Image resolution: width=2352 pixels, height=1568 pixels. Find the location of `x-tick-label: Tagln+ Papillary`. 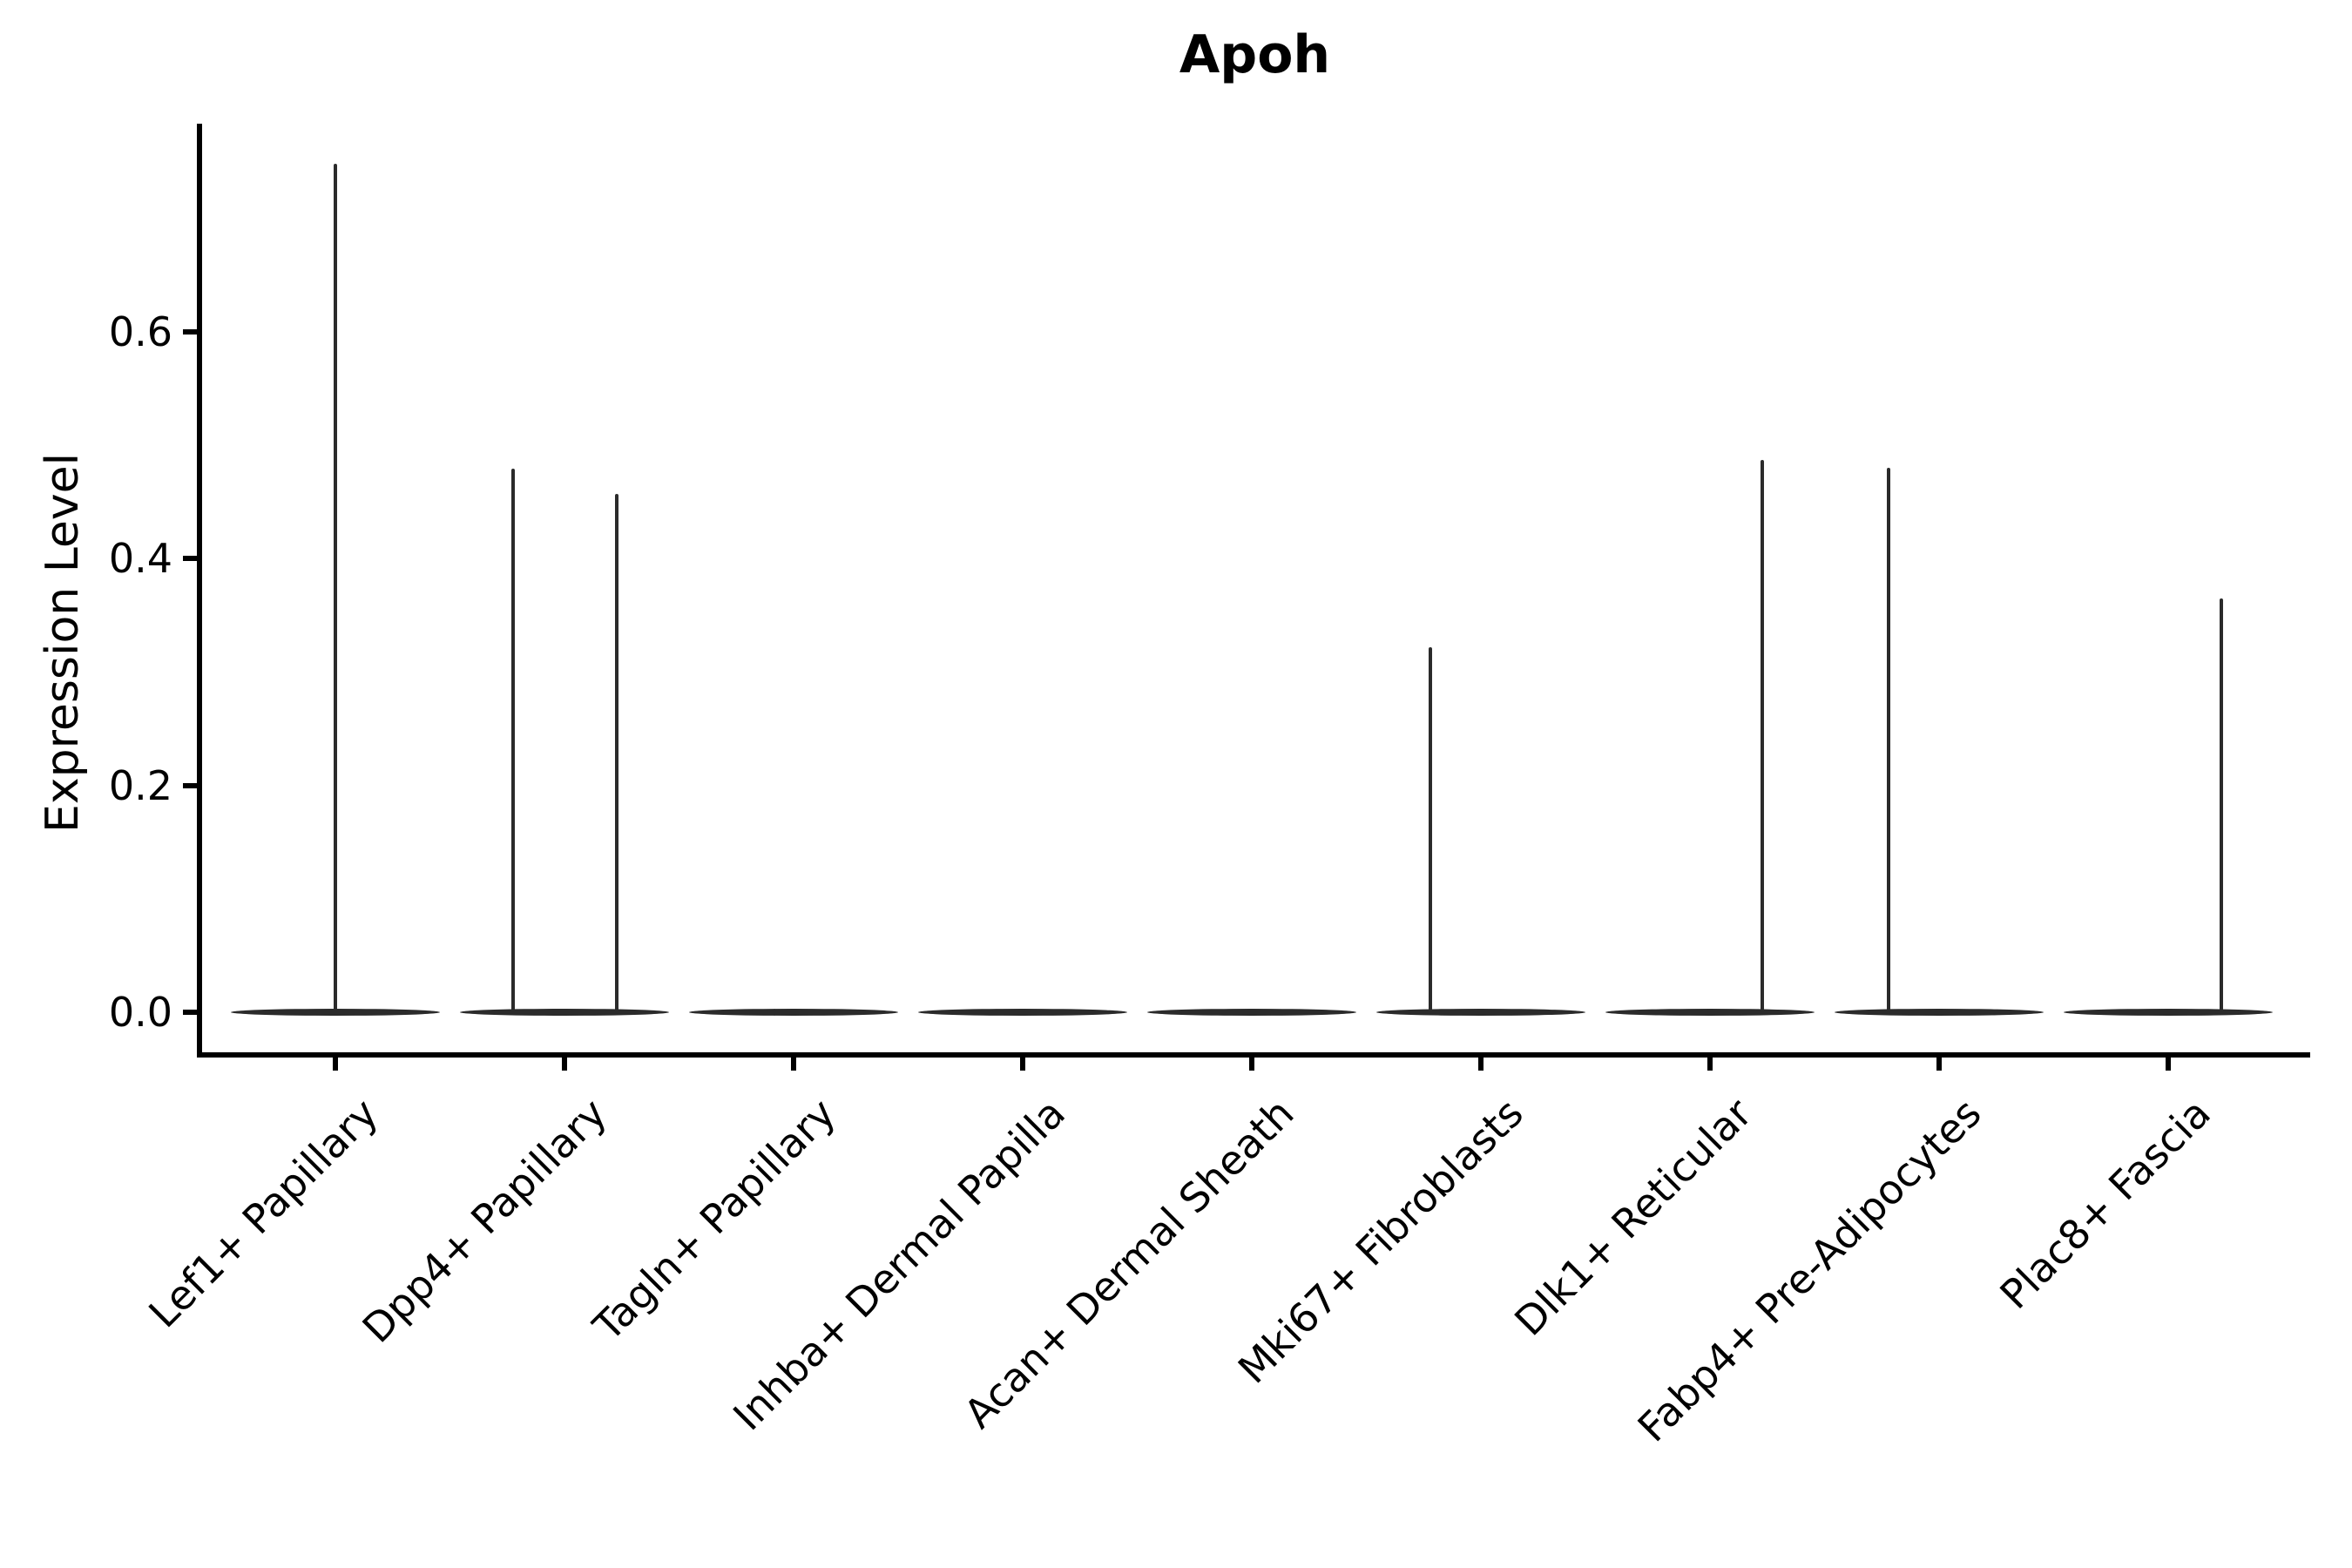

x-tick-label: Tagln+ Papillary is located at coordinates (714, 1219).